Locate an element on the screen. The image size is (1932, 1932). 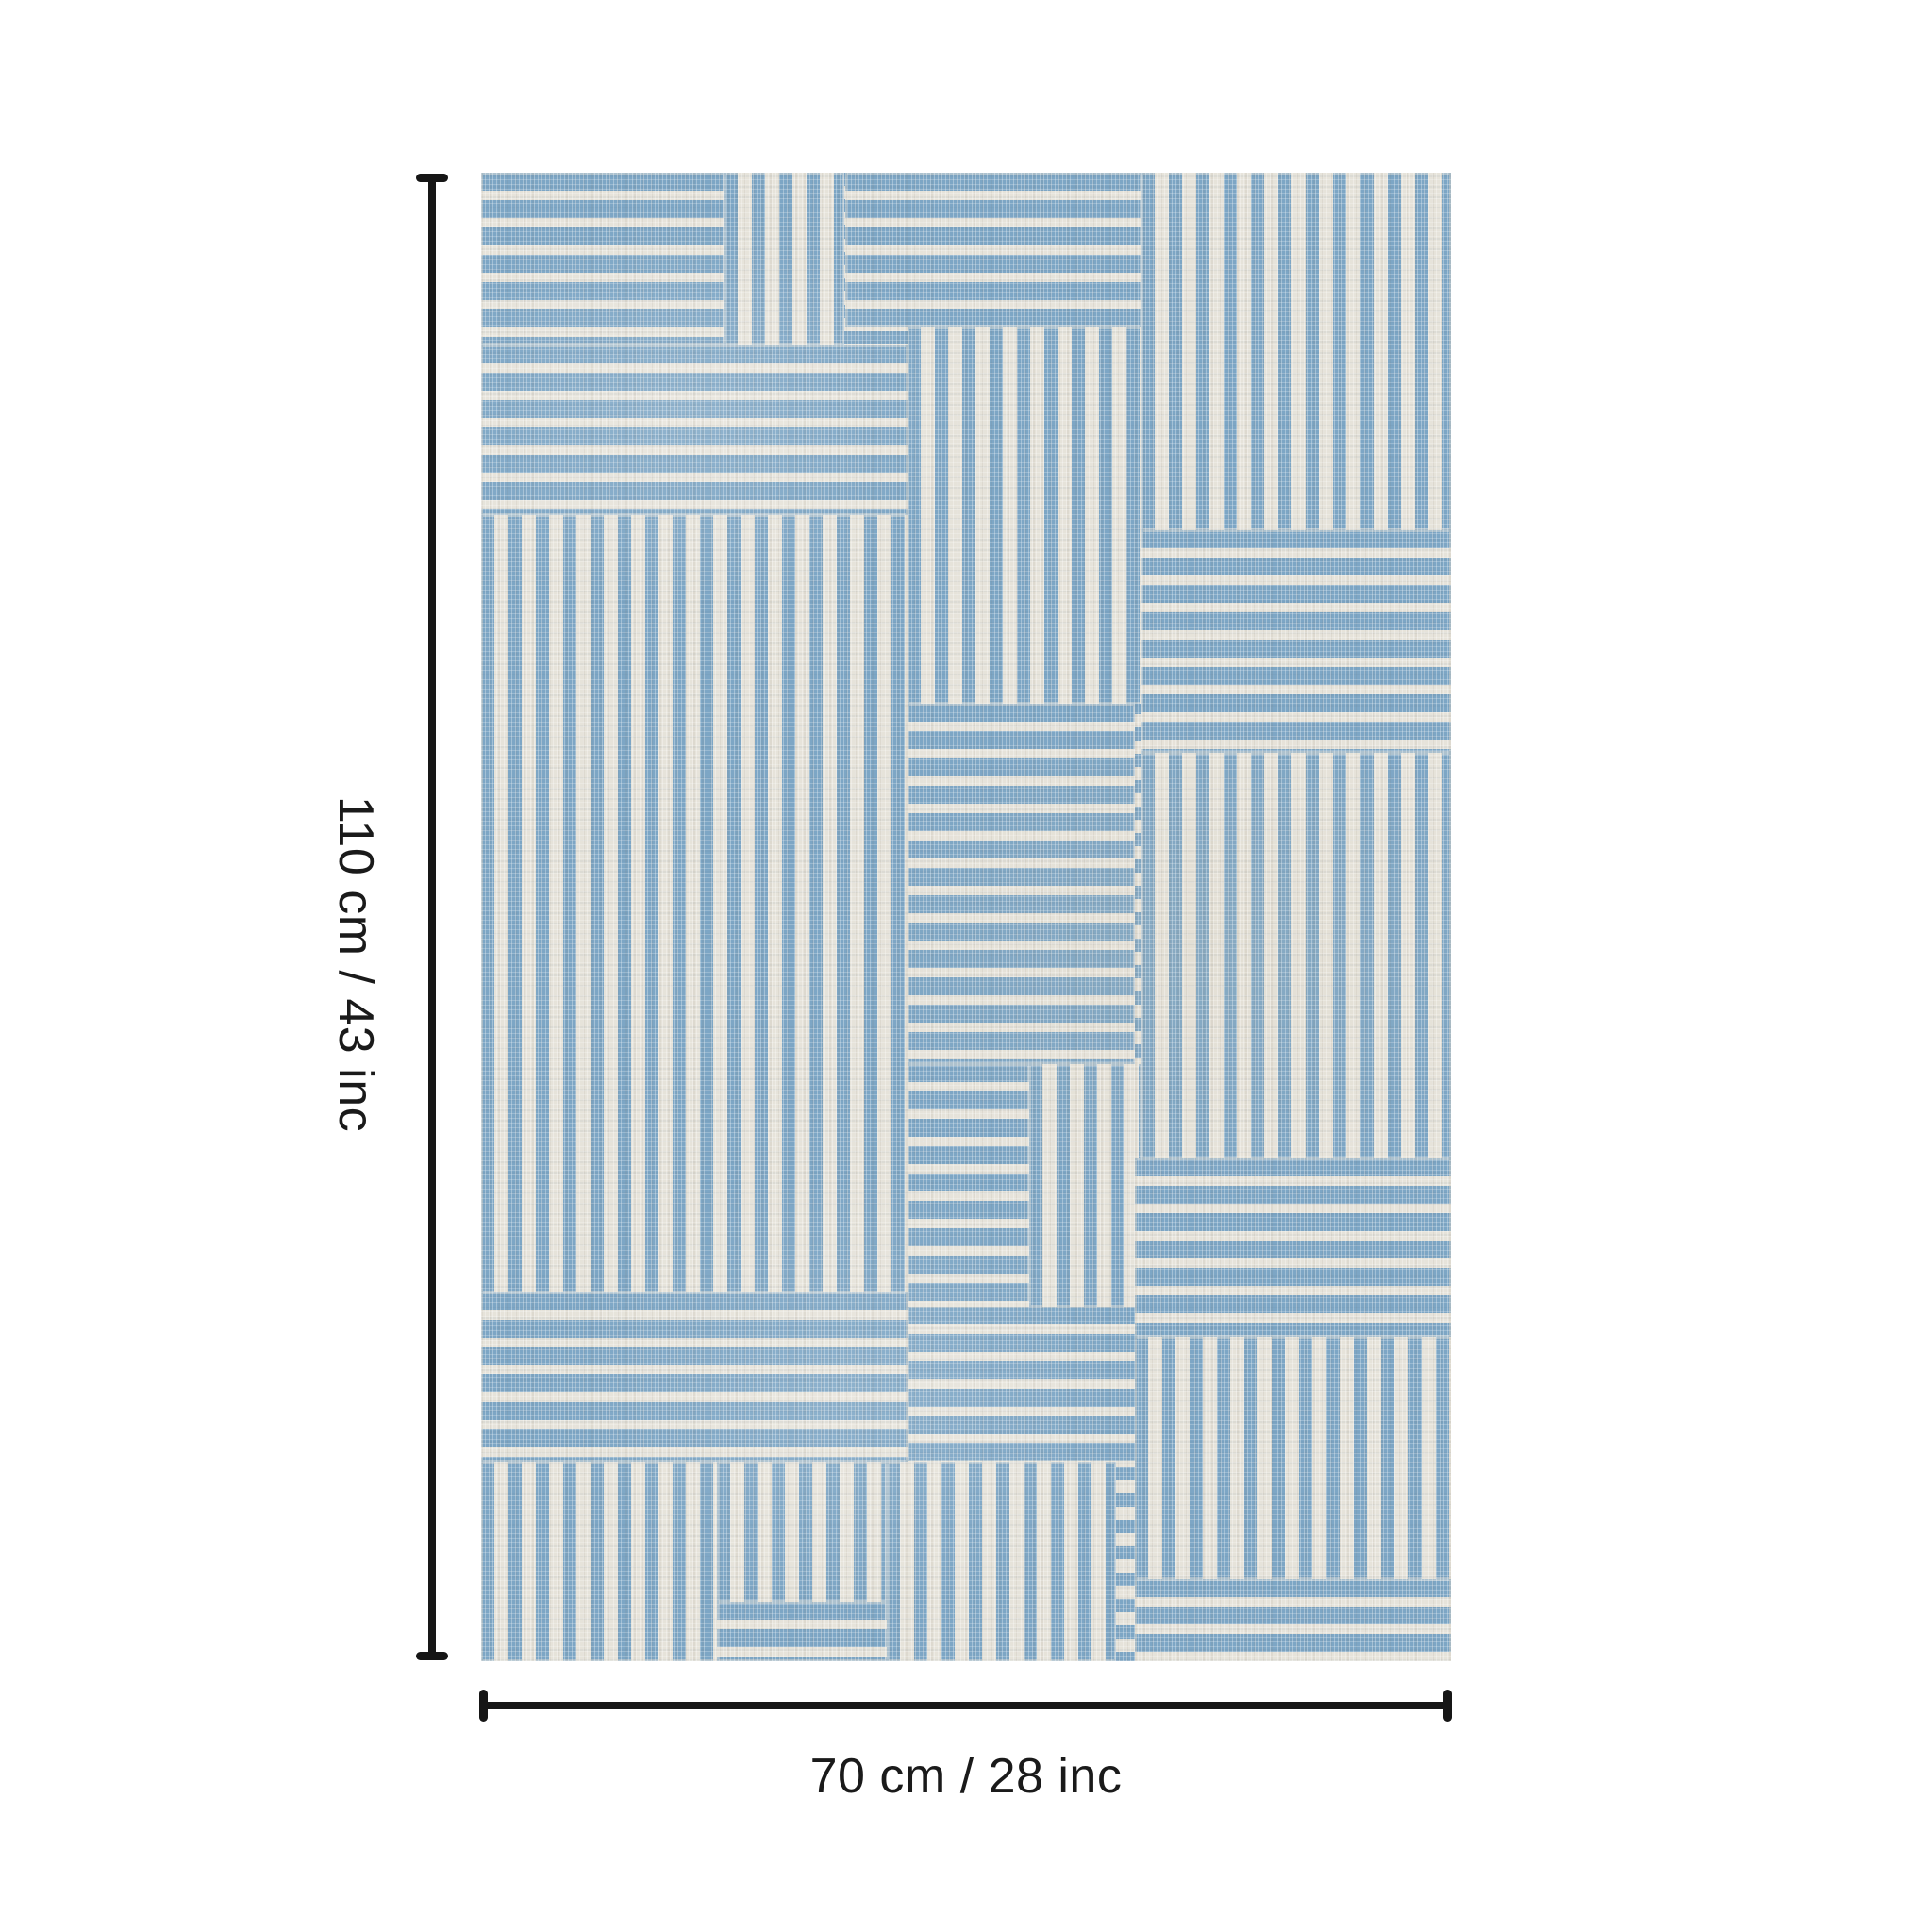
height-dimension-line is located at coordinates (432, 917).